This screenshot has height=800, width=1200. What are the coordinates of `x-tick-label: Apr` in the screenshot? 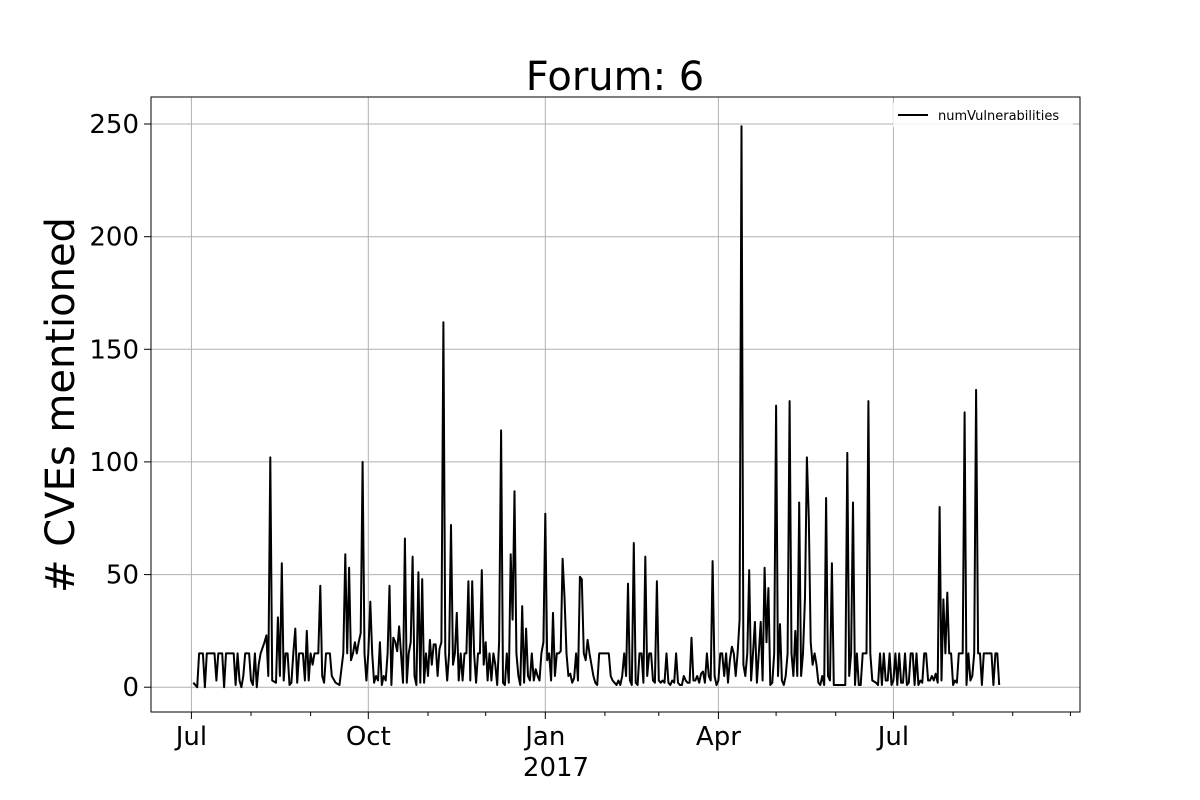 It's located at (718, 737).